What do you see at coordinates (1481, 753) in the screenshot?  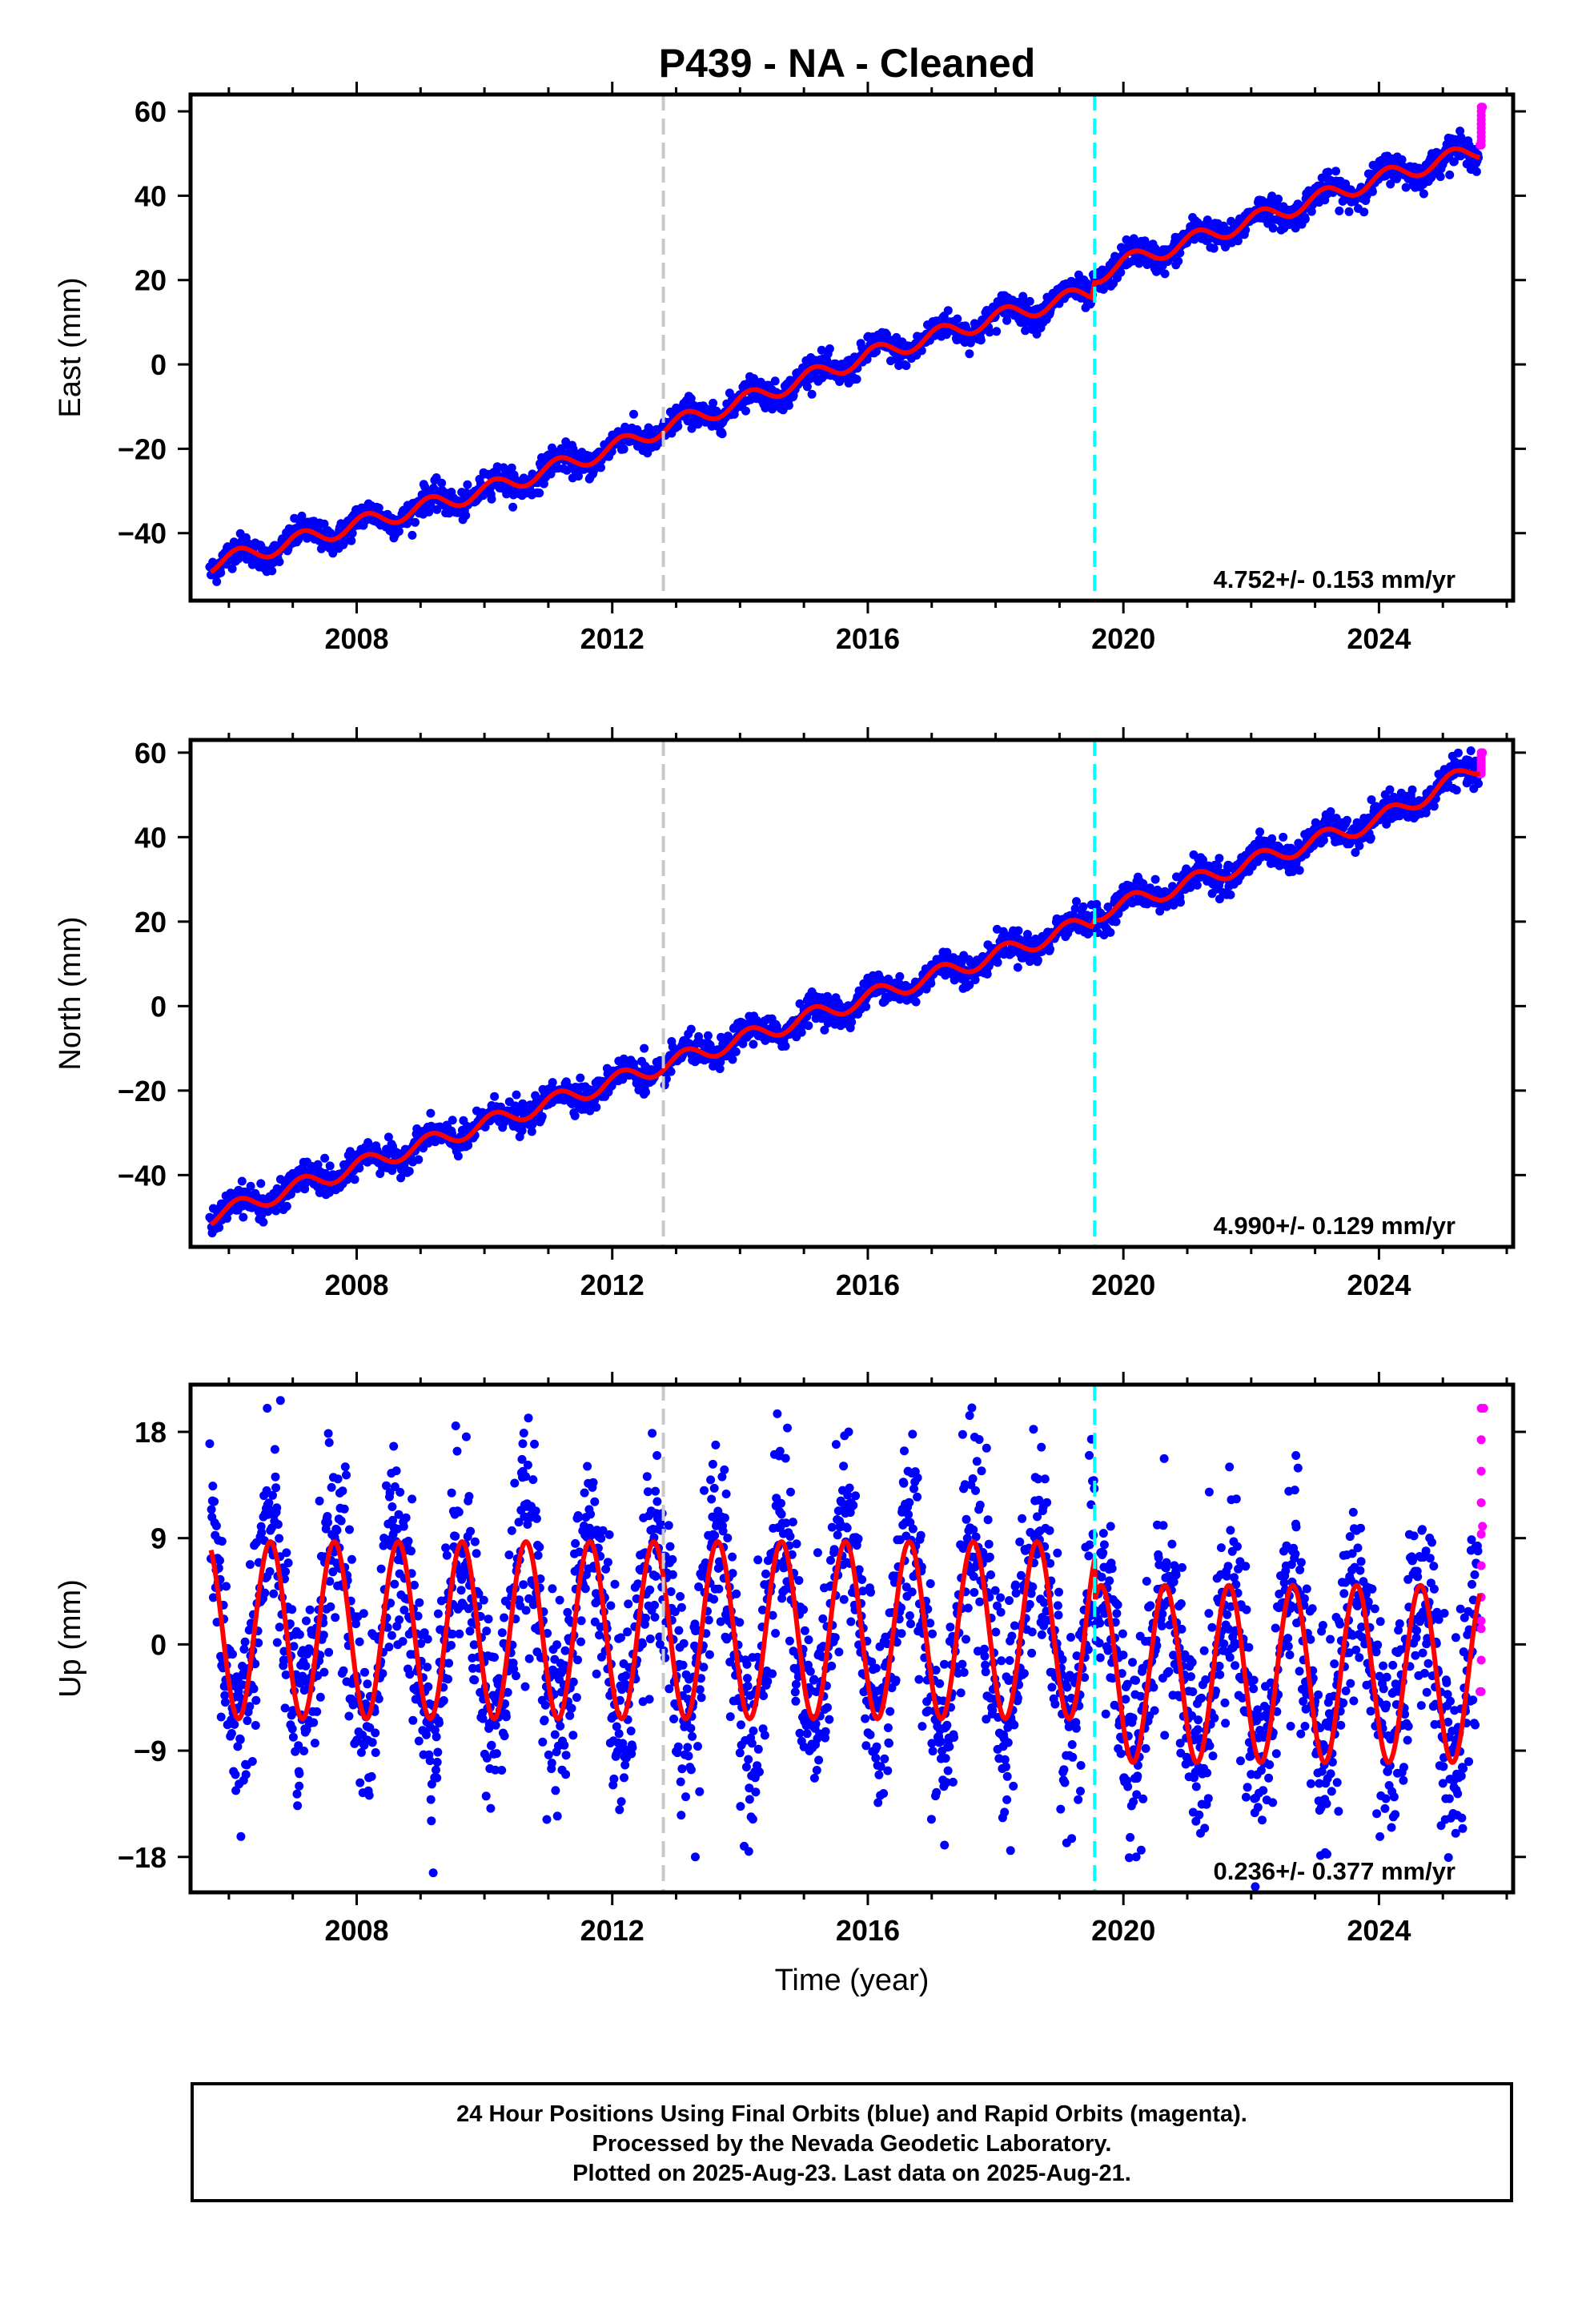 I see `rapid-orbit-point` at bounding box center [1481, 753].